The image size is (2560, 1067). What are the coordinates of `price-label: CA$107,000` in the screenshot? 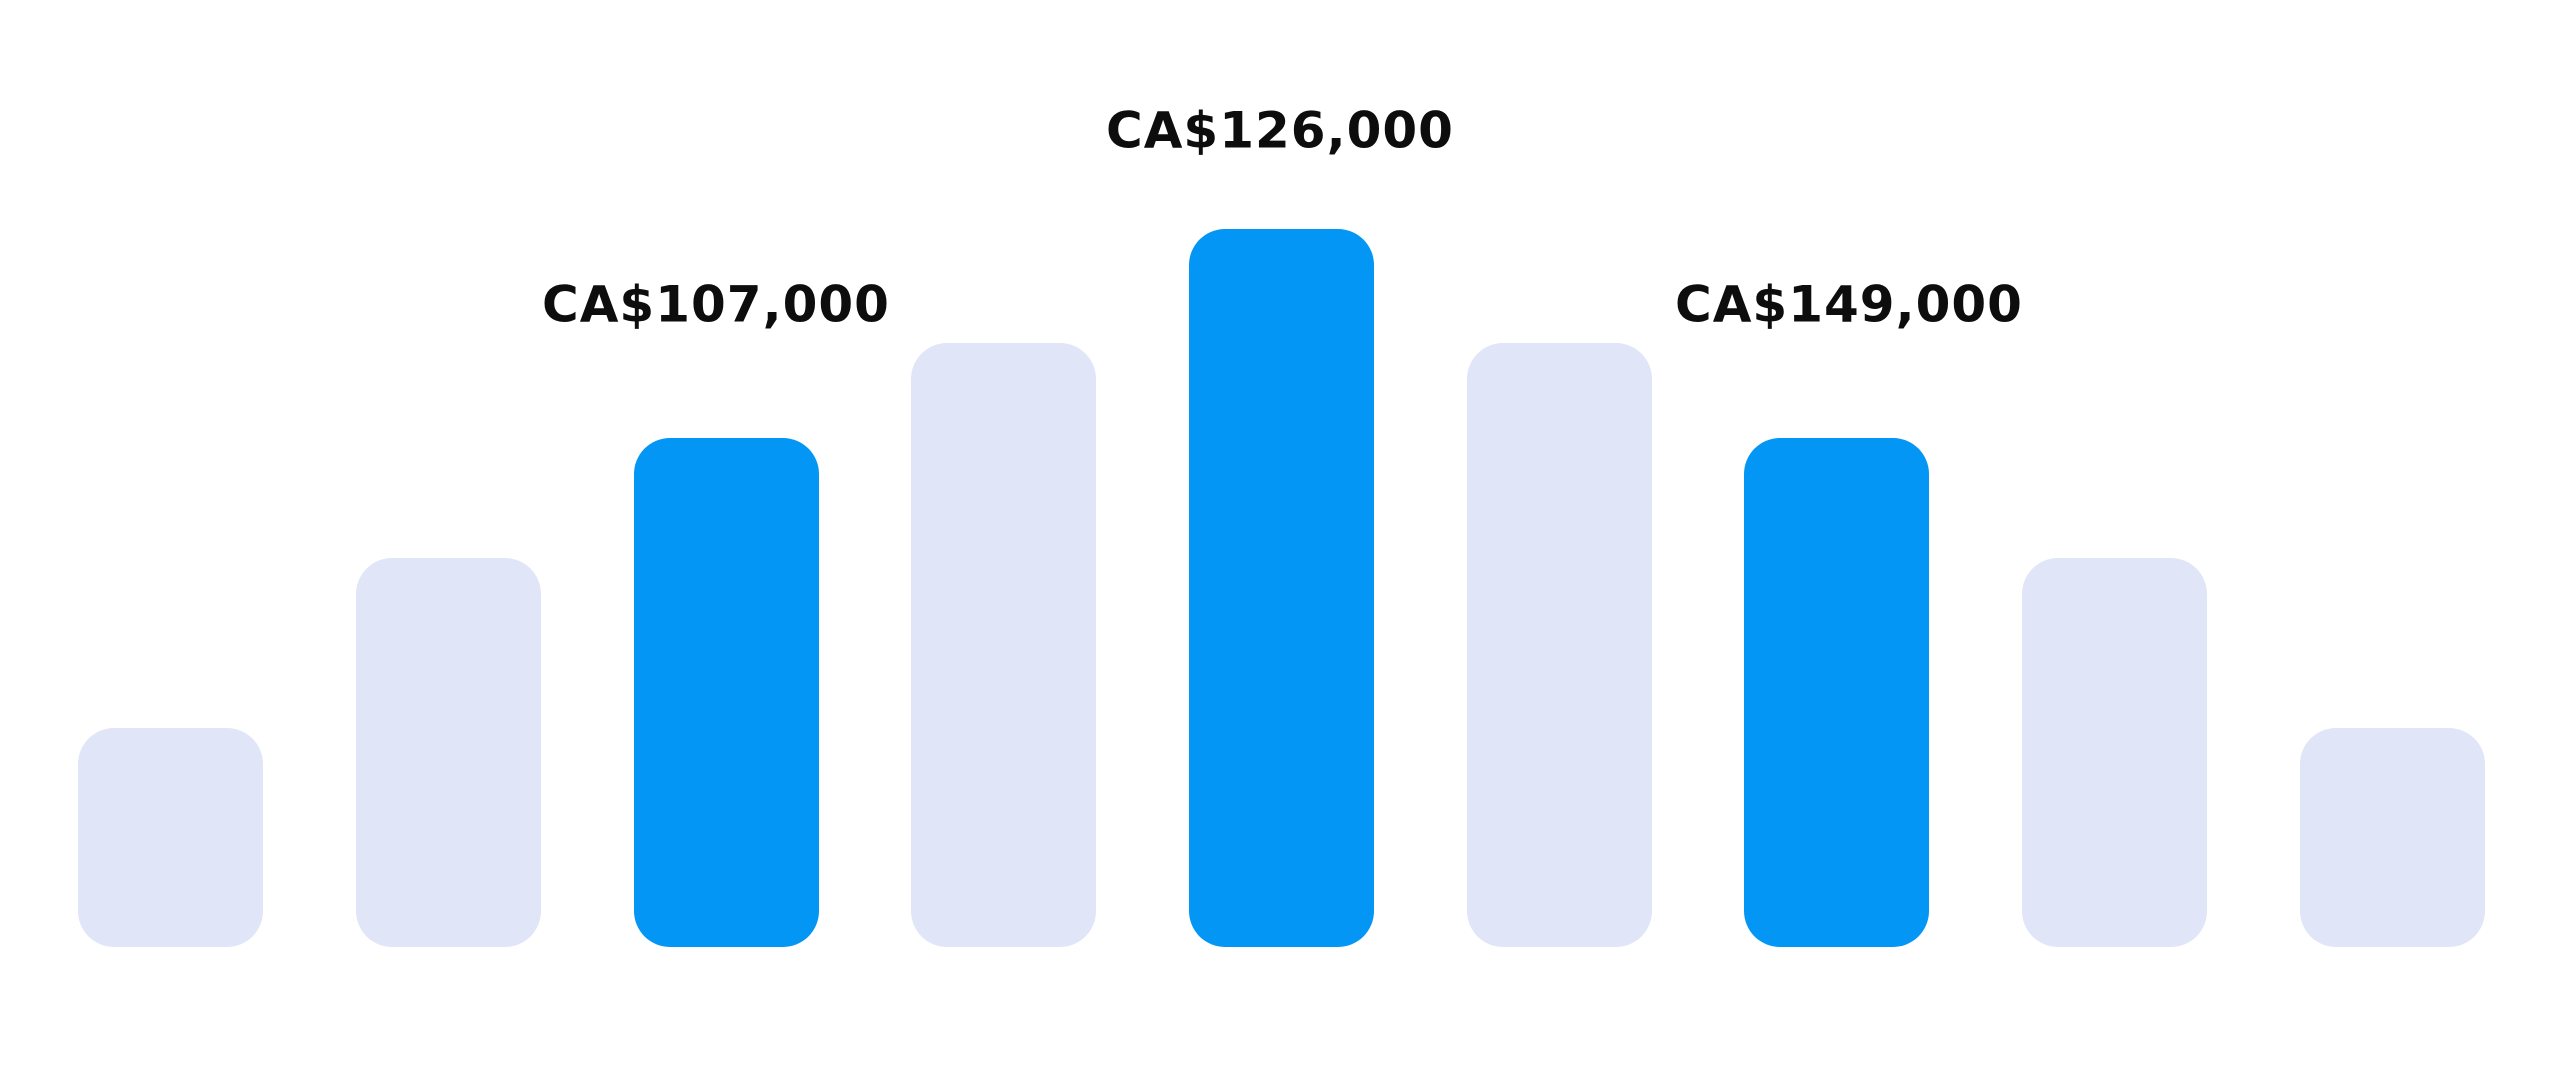 It's located at (716, 305).